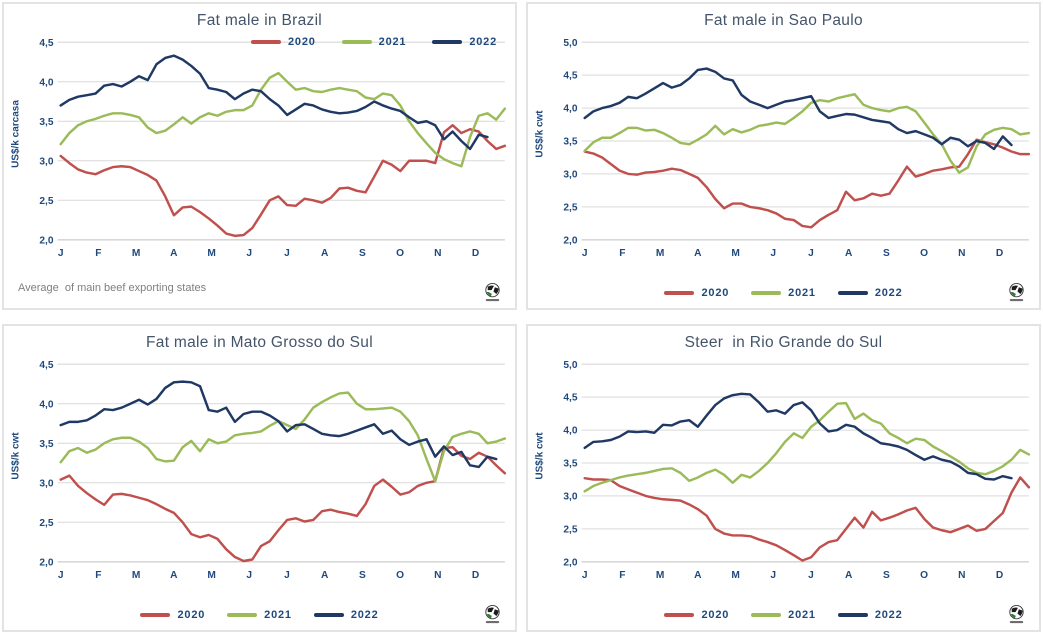 The image size is (1043, 634). I want to click on svg-text: 5,0, so click(570, 43).